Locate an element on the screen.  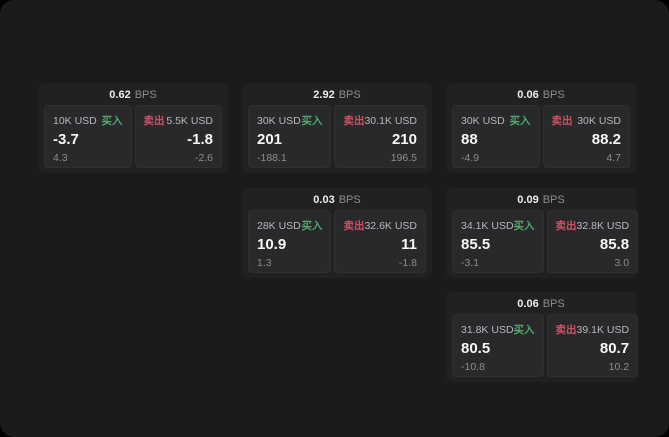
sell-amount: 30K USD is located at coordinates (599, 120).